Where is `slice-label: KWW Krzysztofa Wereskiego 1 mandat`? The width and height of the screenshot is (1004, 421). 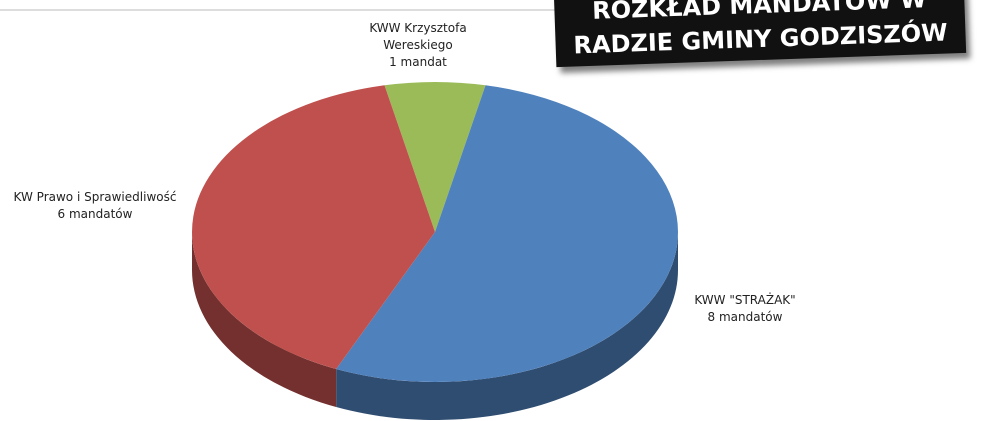 slice-label: KWW Krzysztofa Wereskiego 1 mandat is located at coordinates (418, 45).